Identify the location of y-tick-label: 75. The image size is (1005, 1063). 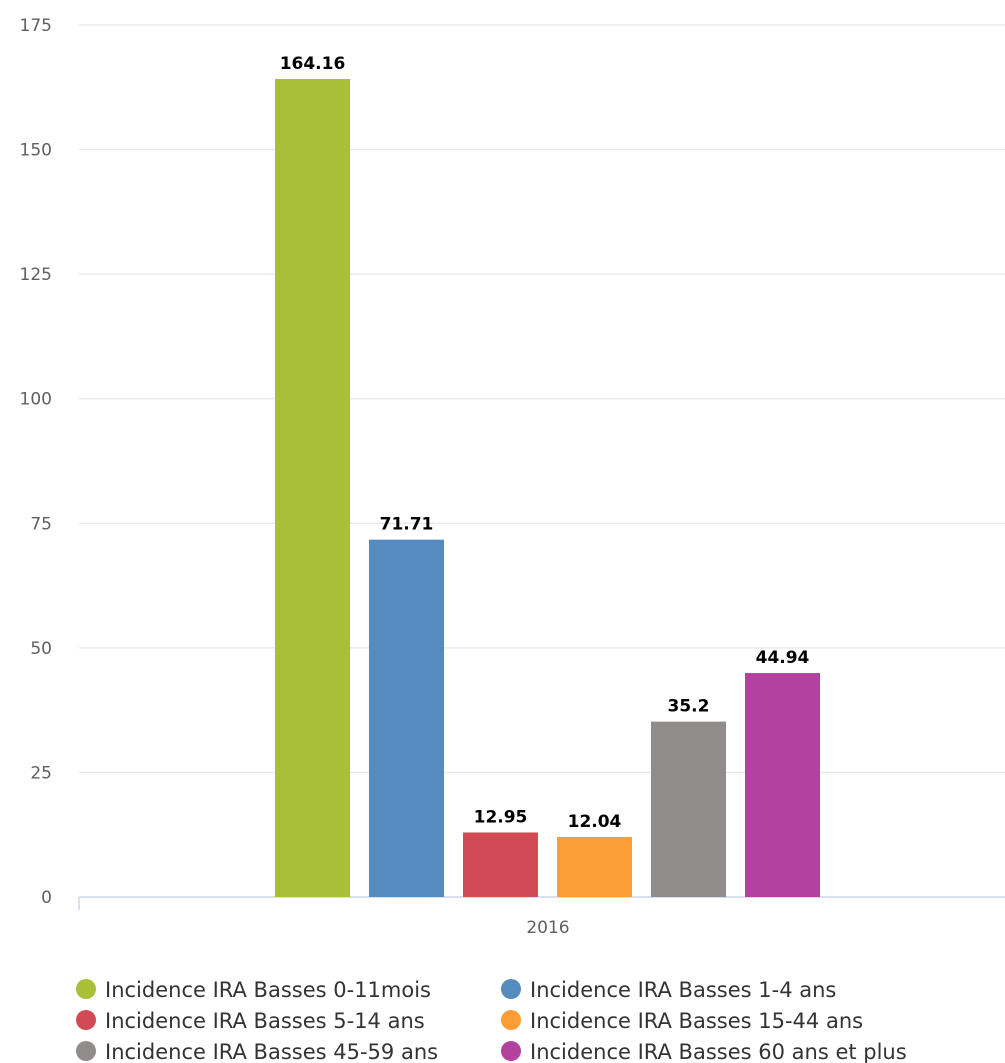
(41, 524).